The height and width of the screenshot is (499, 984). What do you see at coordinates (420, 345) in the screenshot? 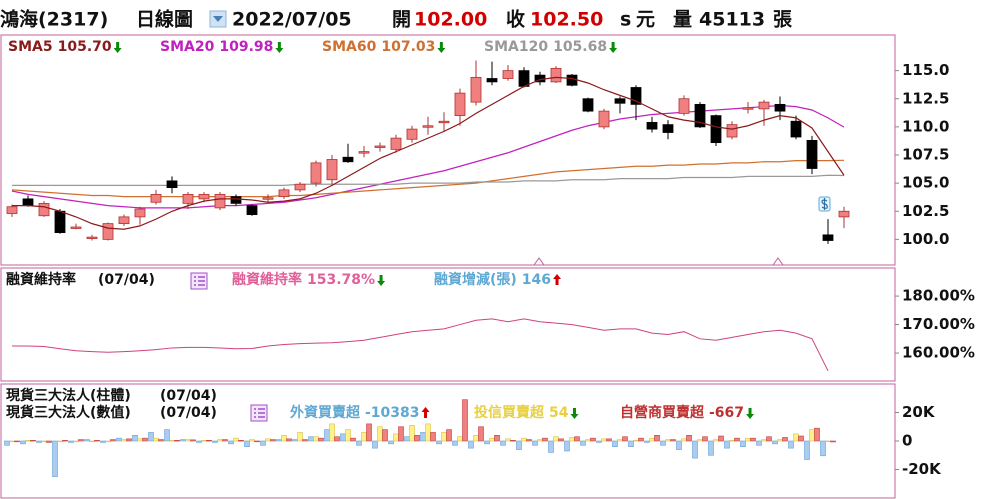
I see `margin-line` at bounding box center [420, 345].